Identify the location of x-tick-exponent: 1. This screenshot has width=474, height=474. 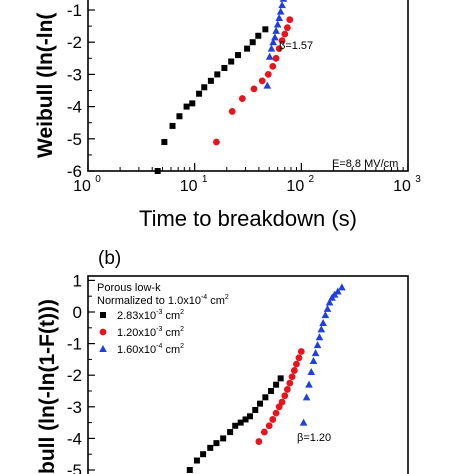
(205, 179).